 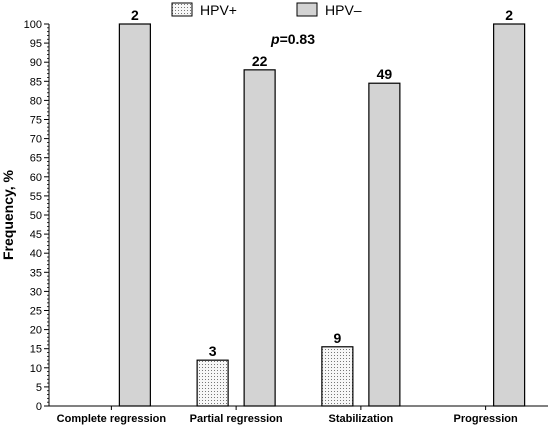 I want to click on y-tick-label: 100, so click(x=33, y=25).